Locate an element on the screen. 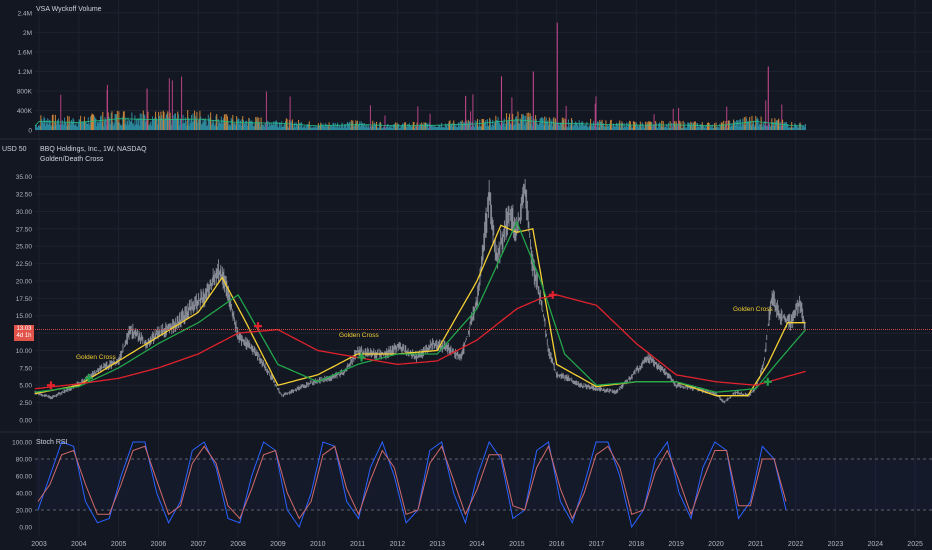 The width and height of the screenshot is (932, 550). stoch-title: Stoch RSI is located at coordinates (52, 442).